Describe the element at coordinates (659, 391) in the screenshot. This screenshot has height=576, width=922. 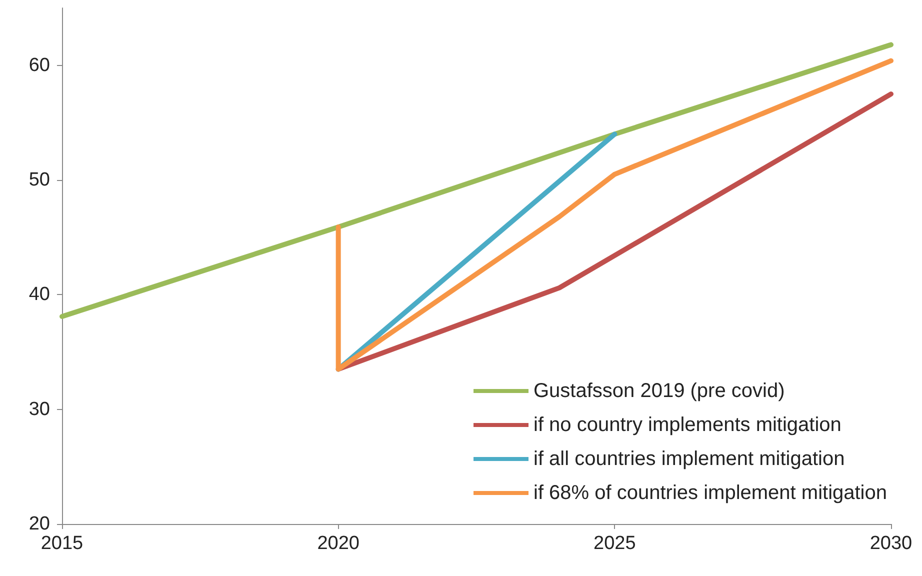
I see `legend-label: Gustafsson 2019 (pre covid)` at that location.